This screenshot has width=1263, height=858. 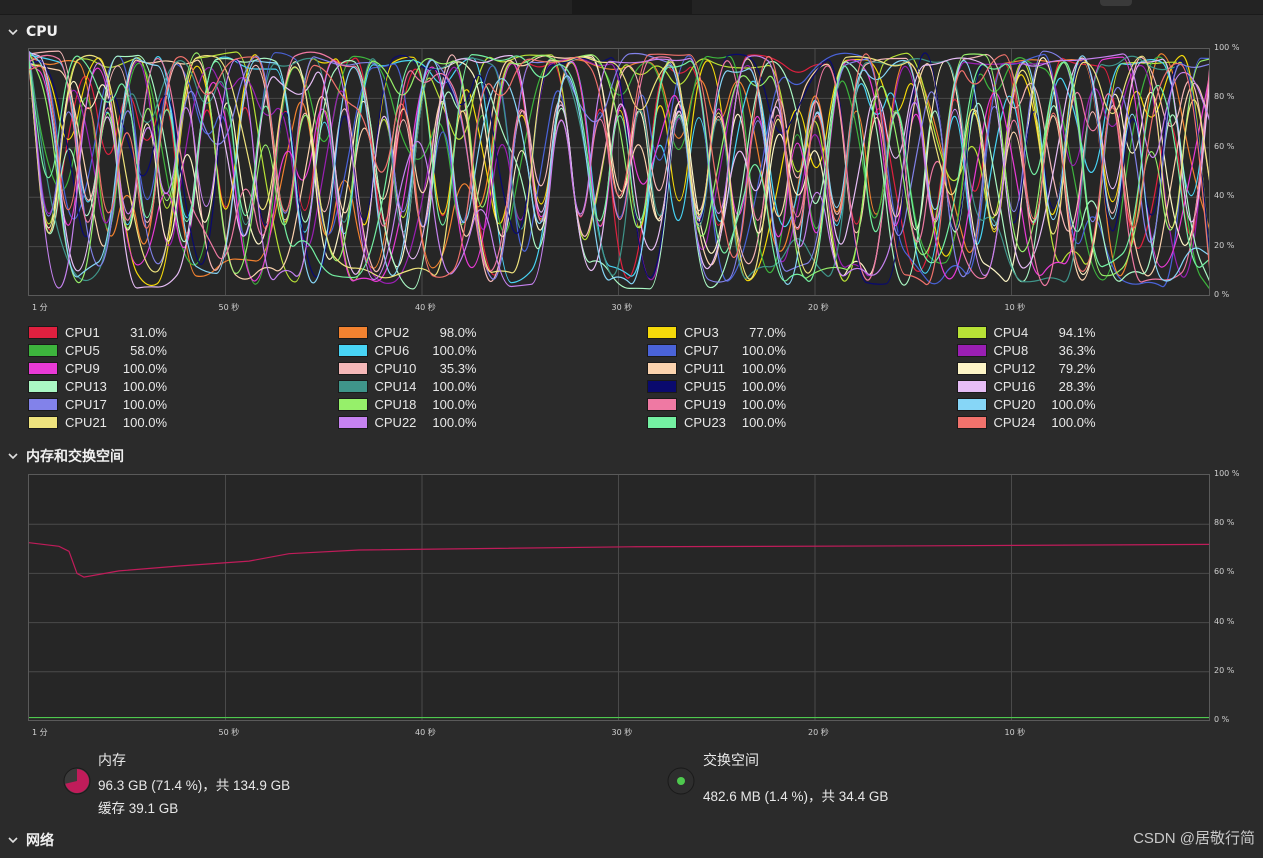 What do you see at coordinates (1224, 146) in the screenshot?
I see `cpu-y-tick-label: 60 %` at bounding box center [1224, 146].